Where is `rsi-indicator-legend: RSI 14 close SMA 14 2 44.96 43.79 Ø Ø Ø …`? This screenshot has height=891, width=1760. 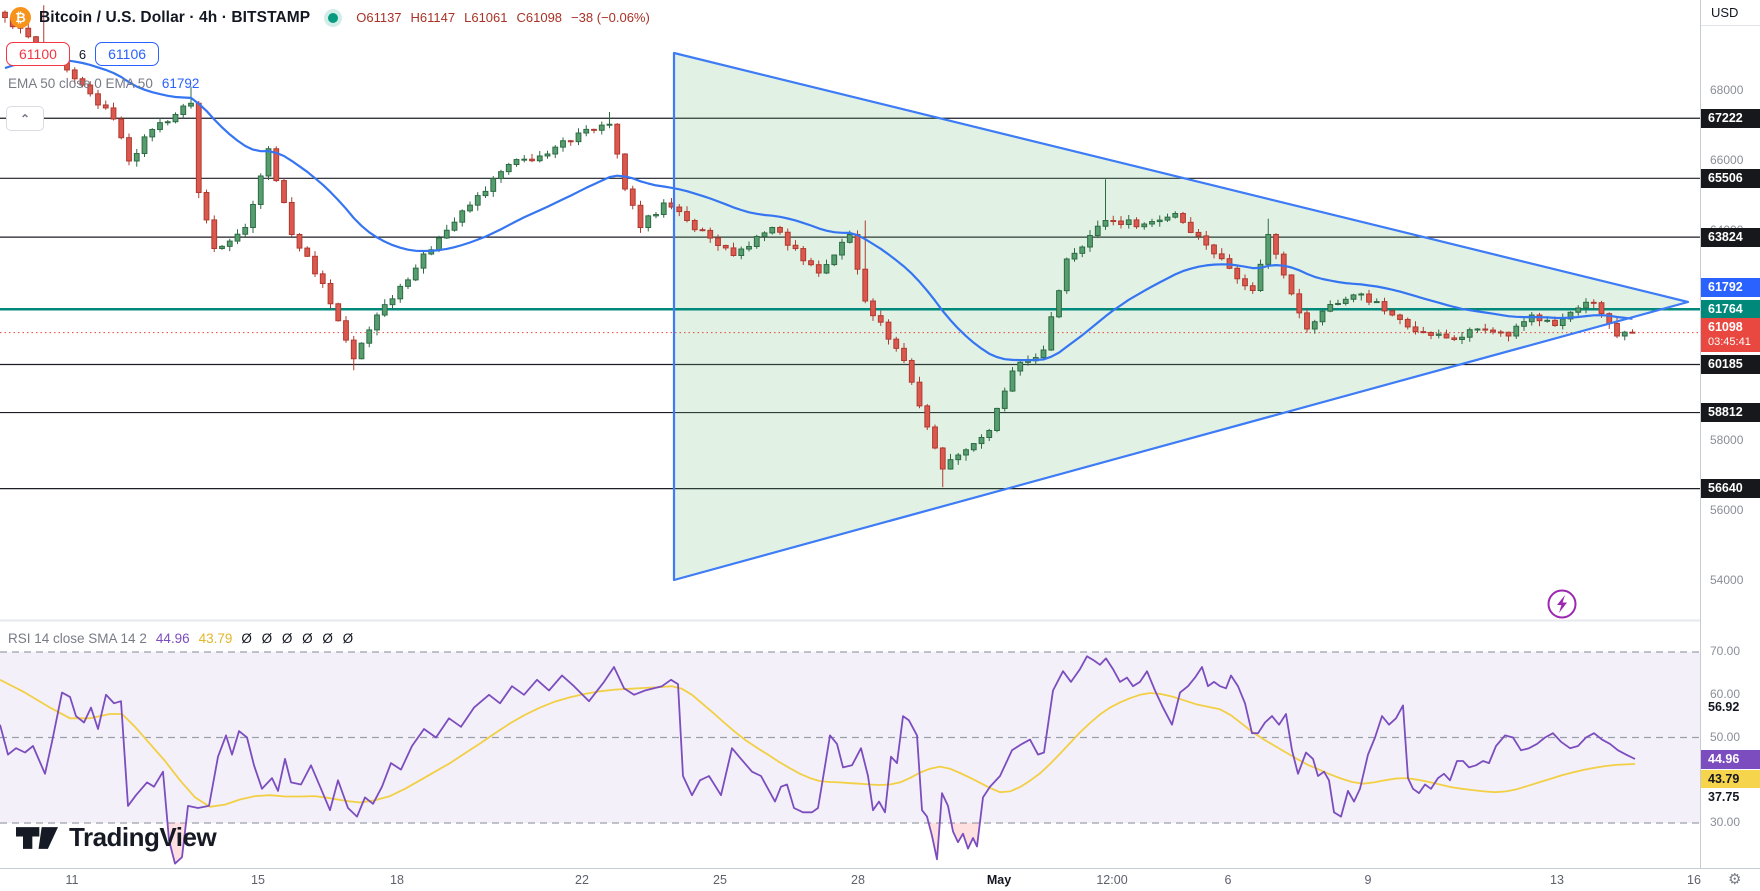 rsi-indicator-legend: RSI 14 close SMA 14 2 44.96 43.79 Ø Ø Ø … is located at coordinates (182, 638).